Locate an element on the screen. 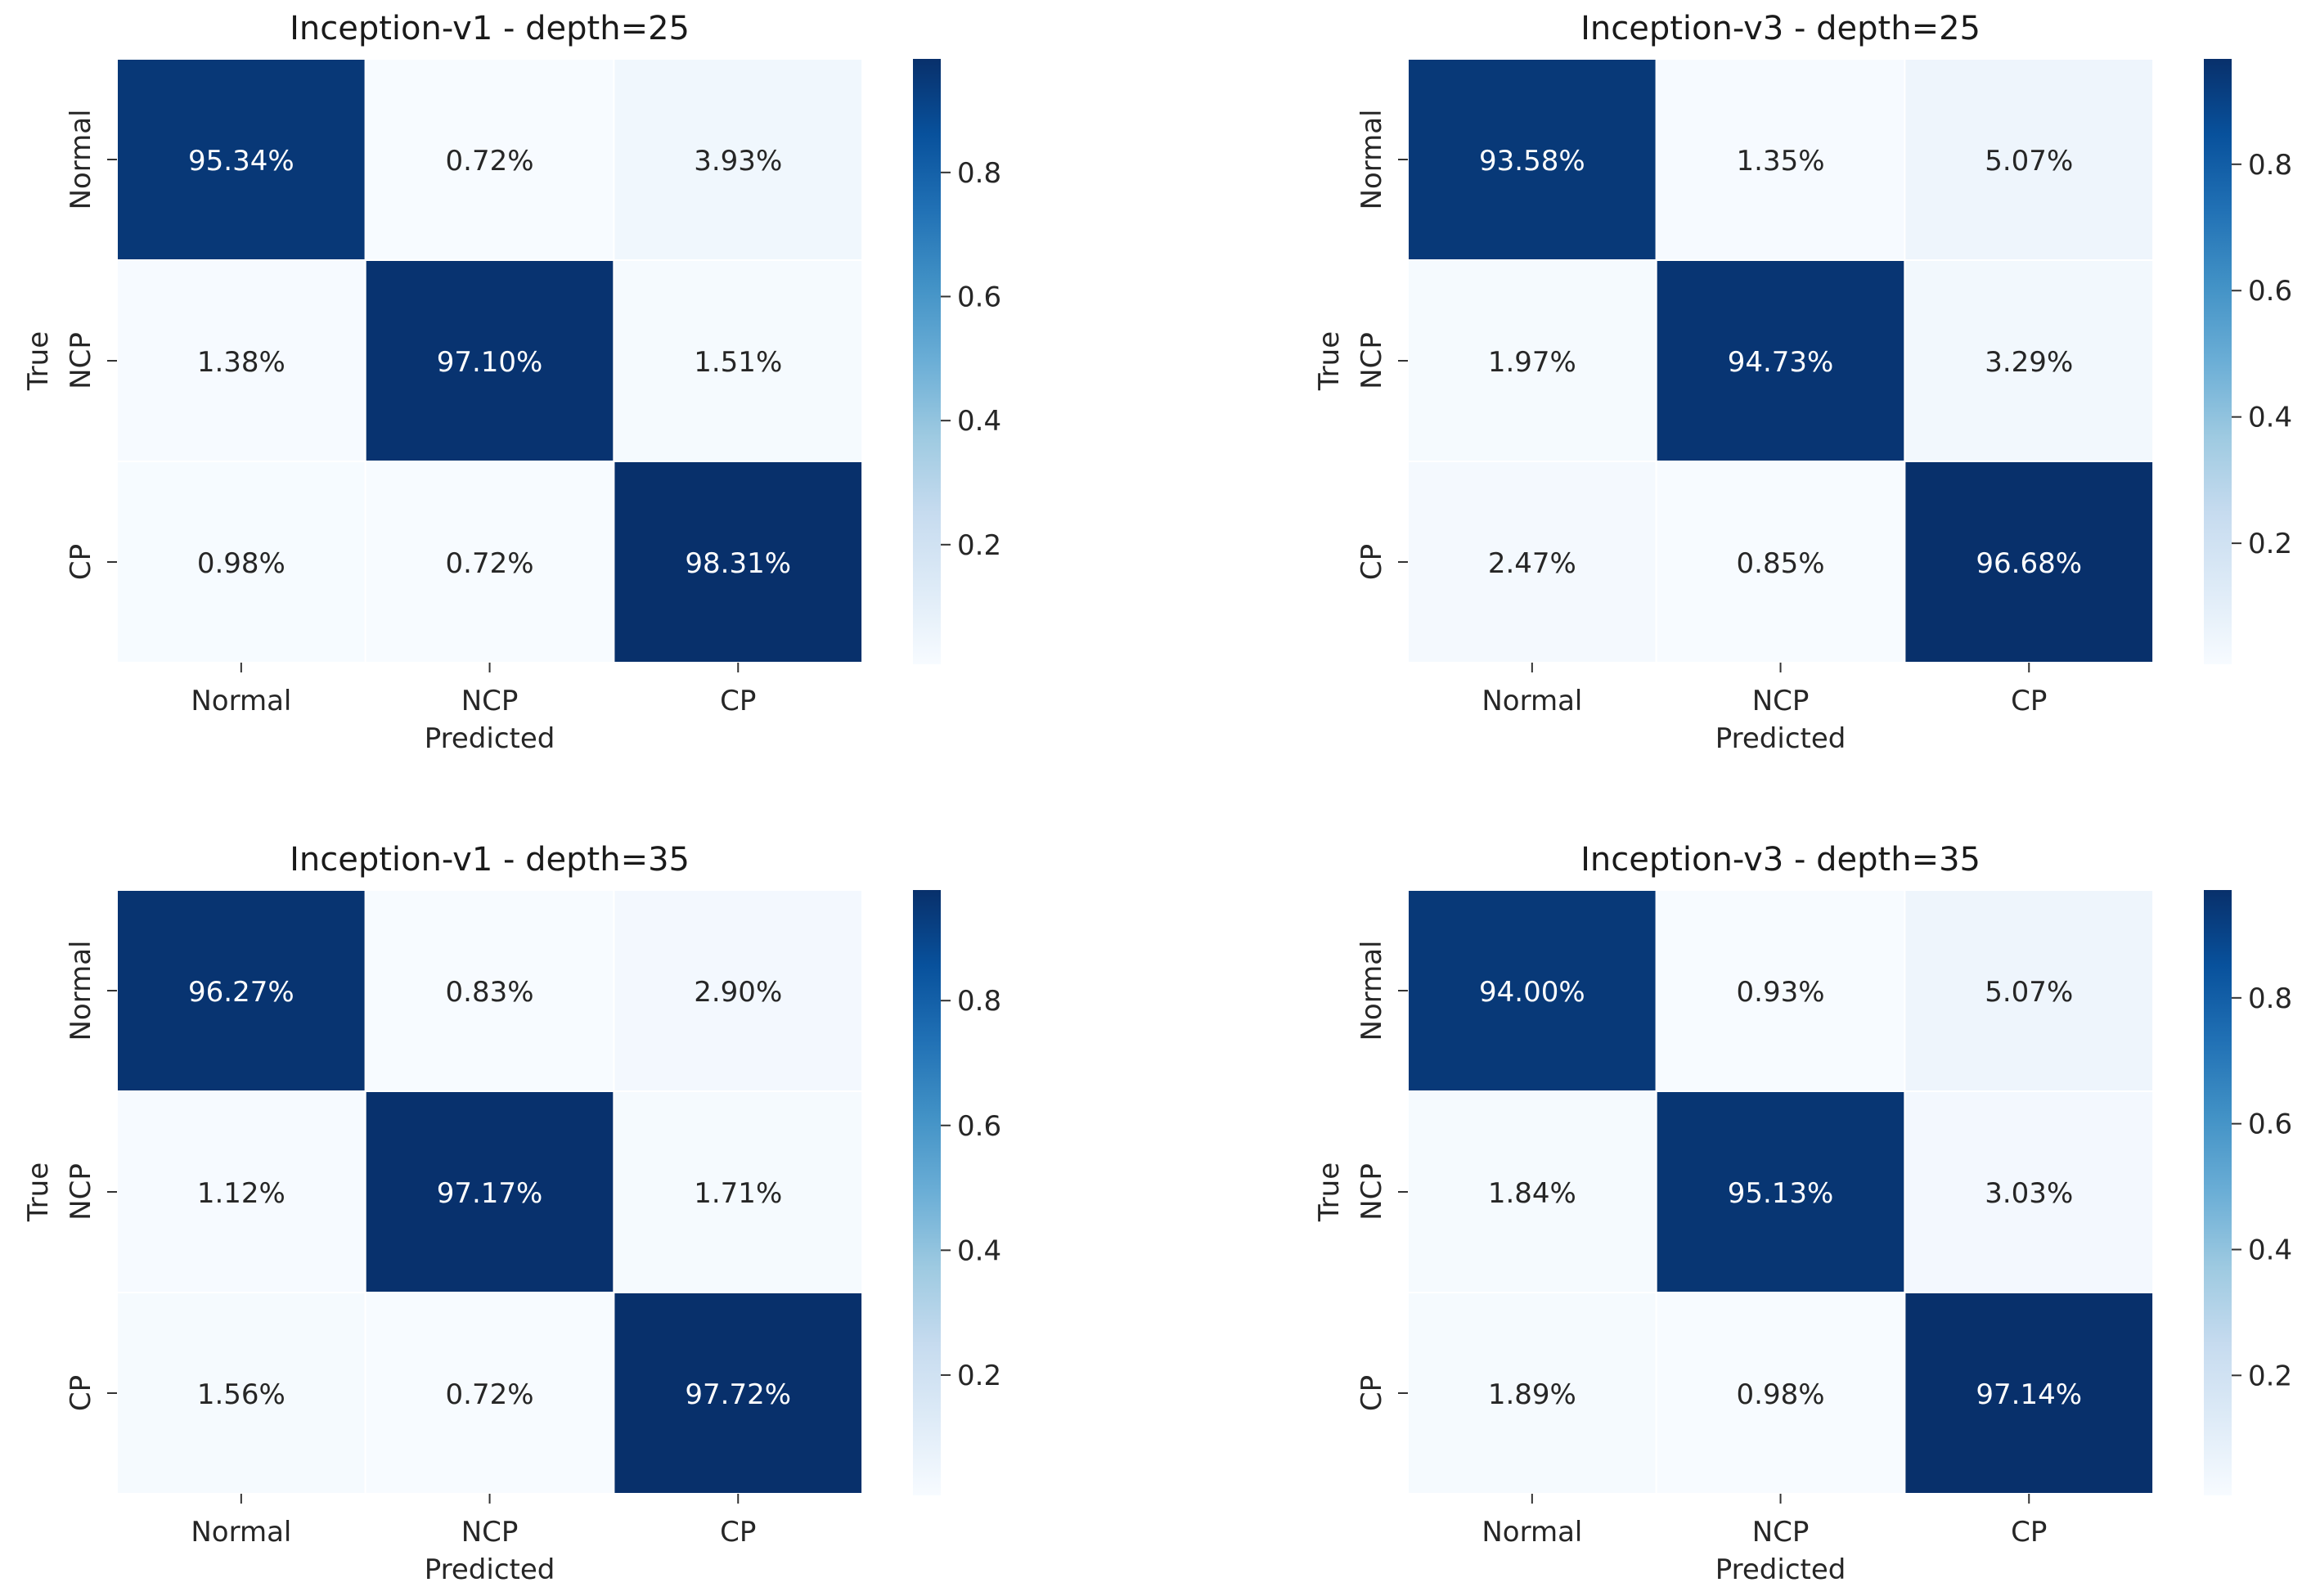 The width and height of the screenshot is (2311, 1596). cell-label: 0.72% is located at coordinates (490, 563).